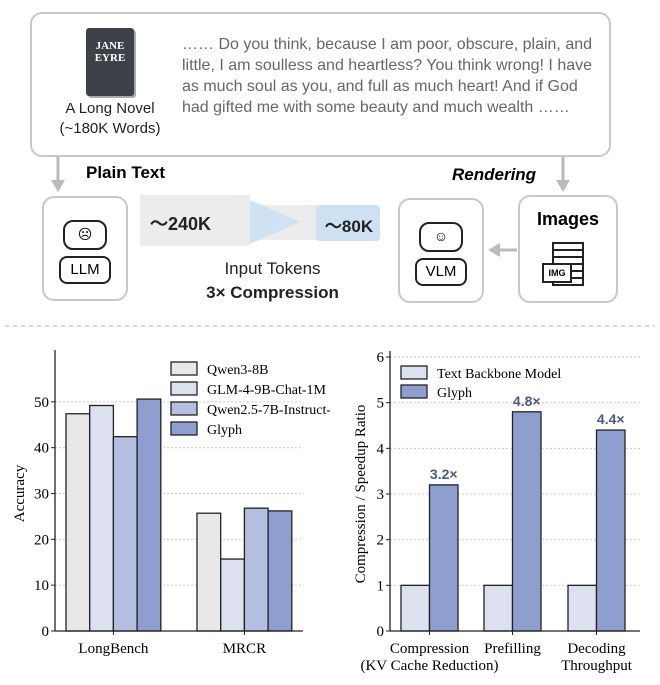 The height and width of the screenshot is (685, 660). I want to click on y-tick-label: 40, so click(41, 449).